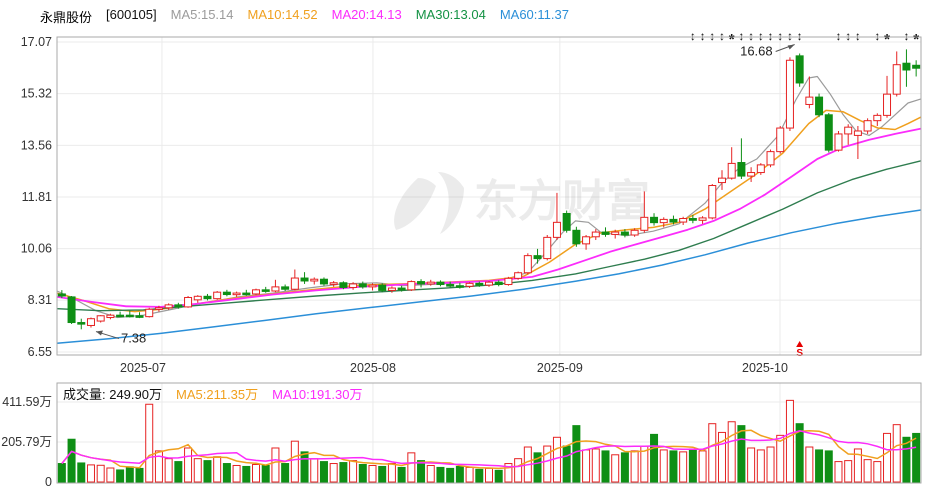  I want to click on price-axis-label: 6.55, so click(40, 352).